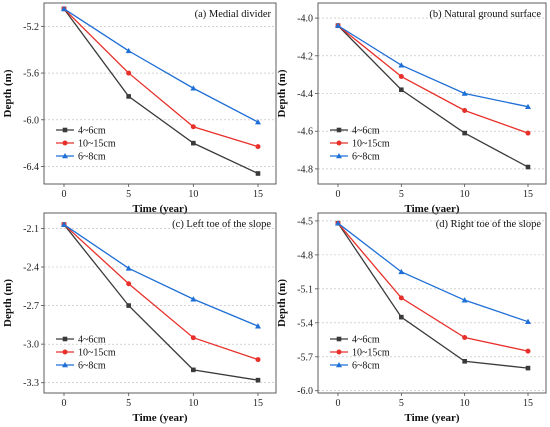  What do you see at coordinates (258, 403) in the screenshot?
I see `panel-c-x-tick-label: 15` at bounding box center [258, 403].